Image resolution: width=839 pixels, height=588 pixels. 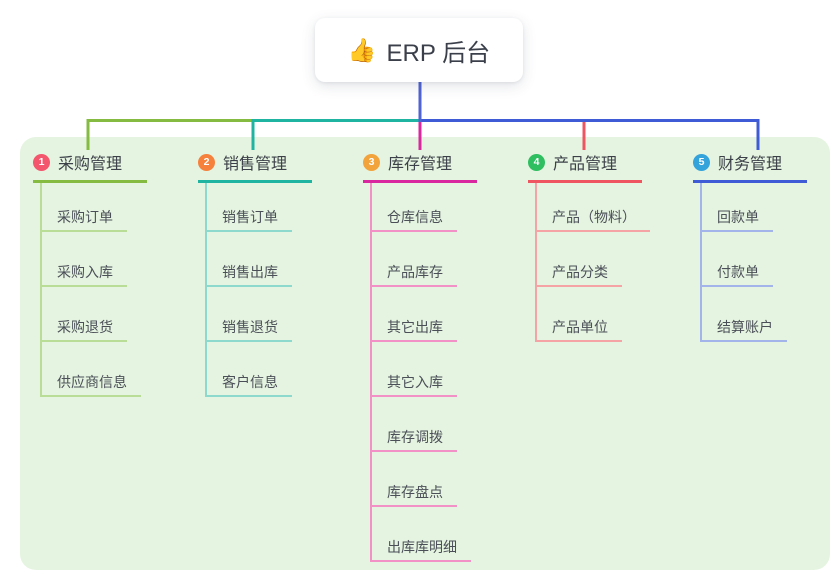 I want to click on node-stock-transfer: 库存调拨, so click(x=414, y=424).